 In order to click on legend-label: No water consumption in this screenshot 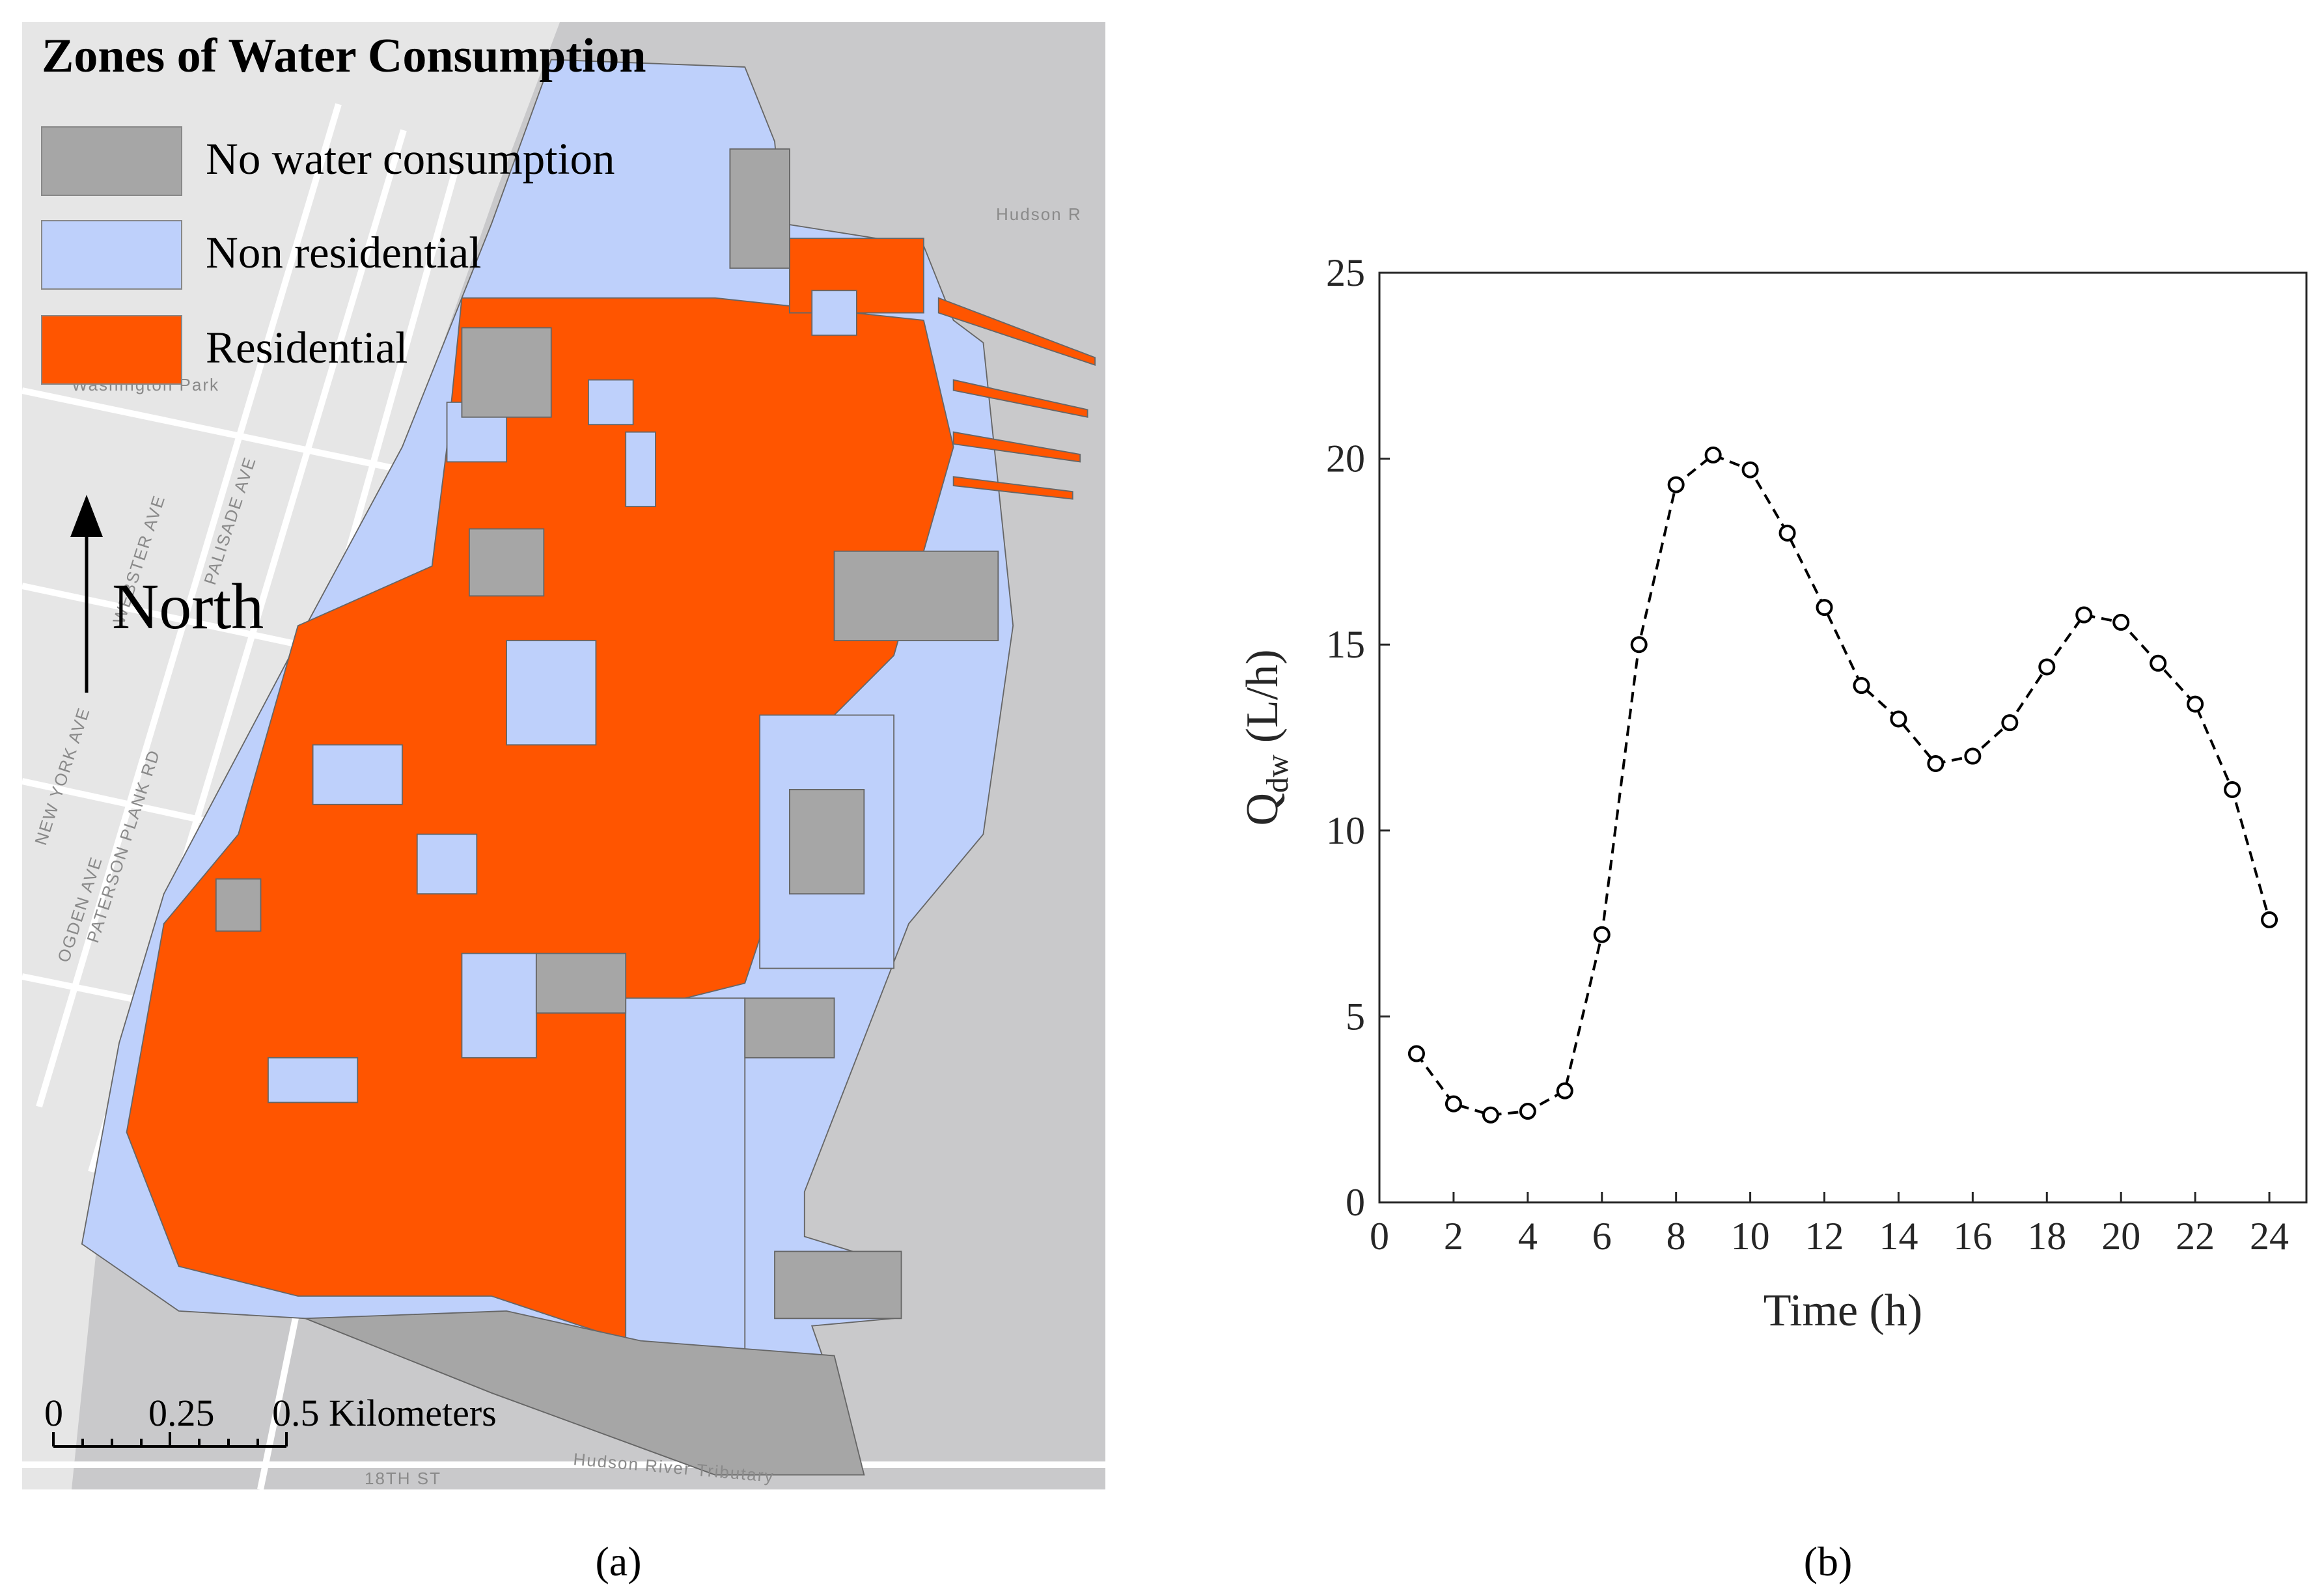, I will do `click(411, 159)`.